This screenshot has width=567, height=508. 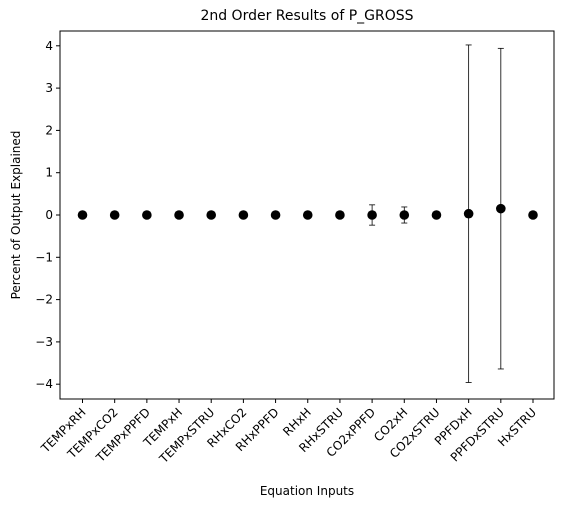 I want to click on y-axis-title: Percent of Output Explained, so click(x=16, y=215).